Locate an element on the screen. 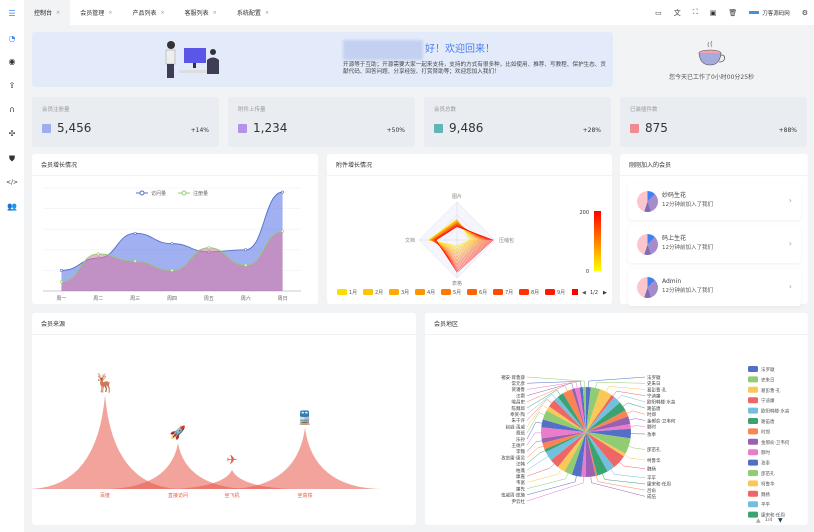  file-icon is located at coordinates (242, 128).